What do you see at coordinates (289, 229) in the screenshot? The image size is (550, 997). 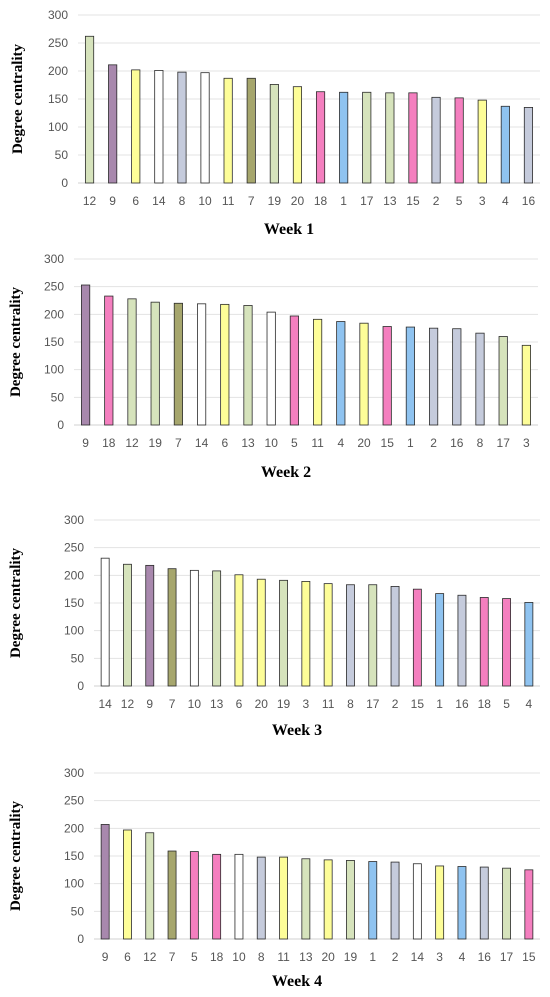 I see `chart-title: Week 1` at bounding box center [289, 229].